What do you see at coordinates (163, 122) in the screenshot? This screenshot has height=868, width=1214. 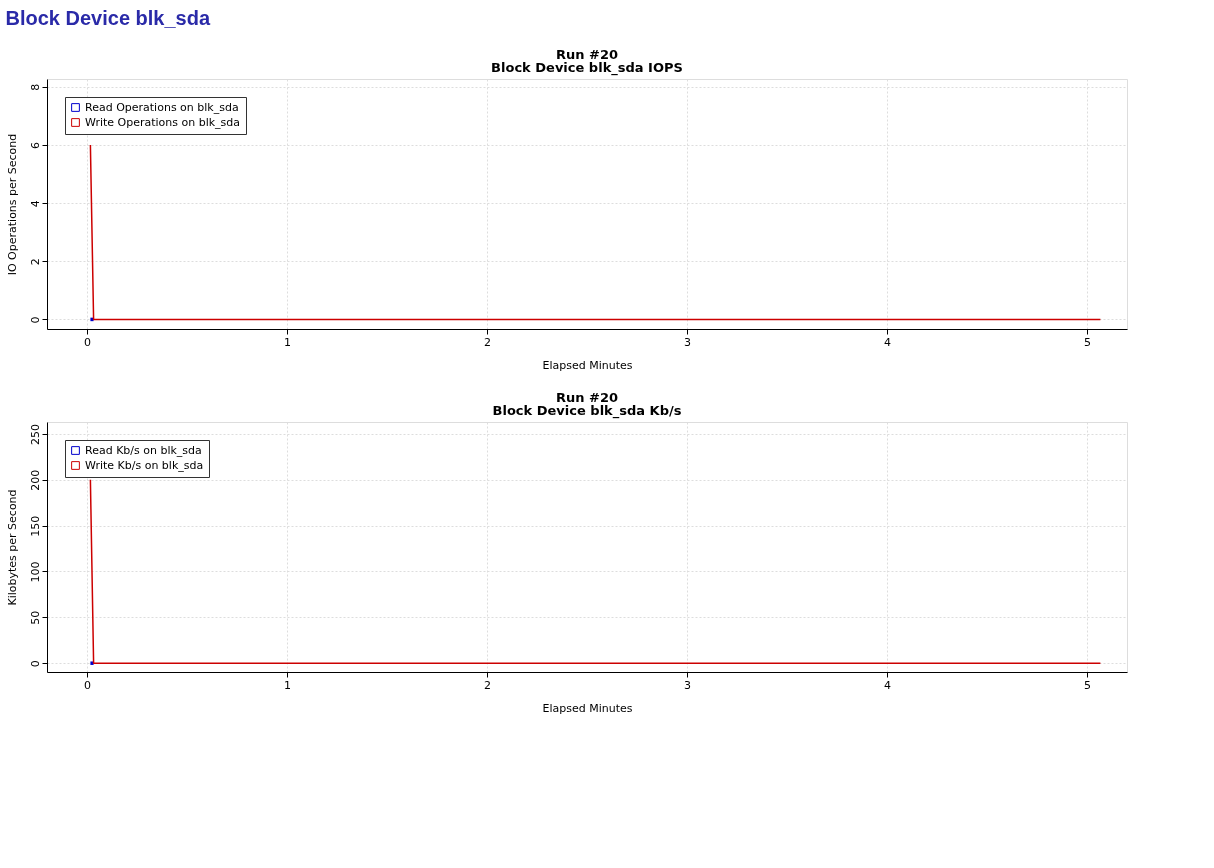 I see `legend-label: Write Operations on blk_sda` at bounding box center [163, 122].